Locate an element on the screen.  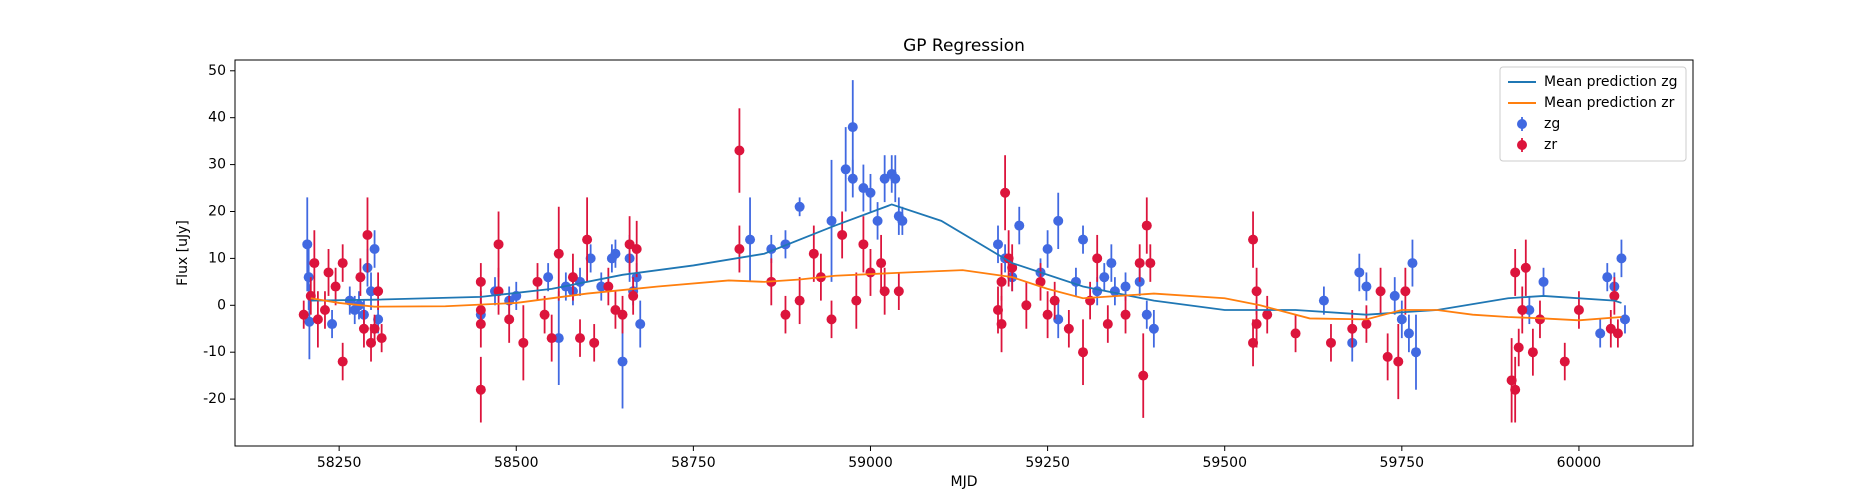
legend-label: Mean prediction zg is located at coordinates (1611, 82).